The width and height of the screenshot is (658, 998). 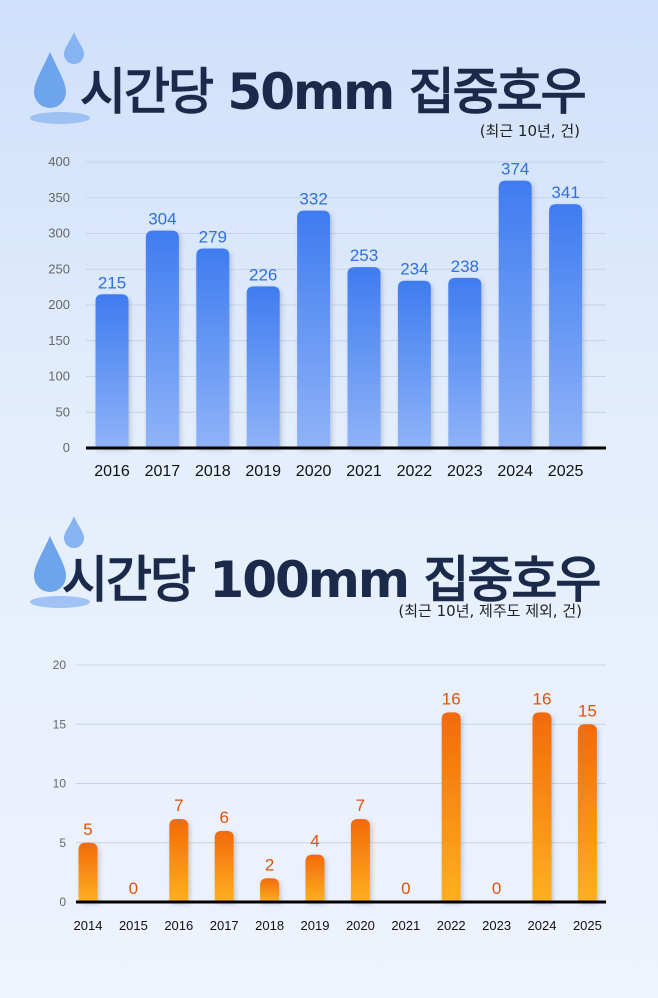 I want to click on y-tick-label: 5, so click(x=62, y=843).